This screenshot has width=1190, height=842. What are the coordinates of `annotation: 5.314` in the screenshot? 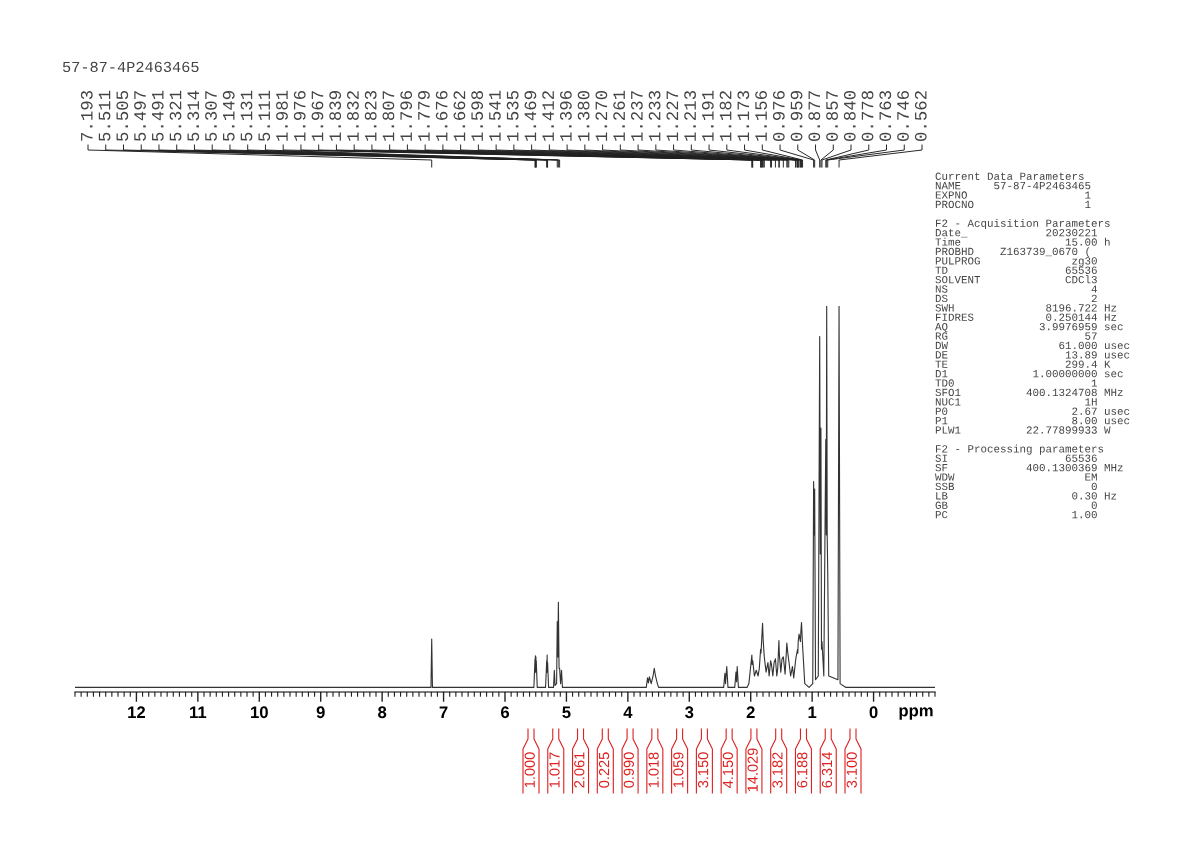 It's located at (193, 115).